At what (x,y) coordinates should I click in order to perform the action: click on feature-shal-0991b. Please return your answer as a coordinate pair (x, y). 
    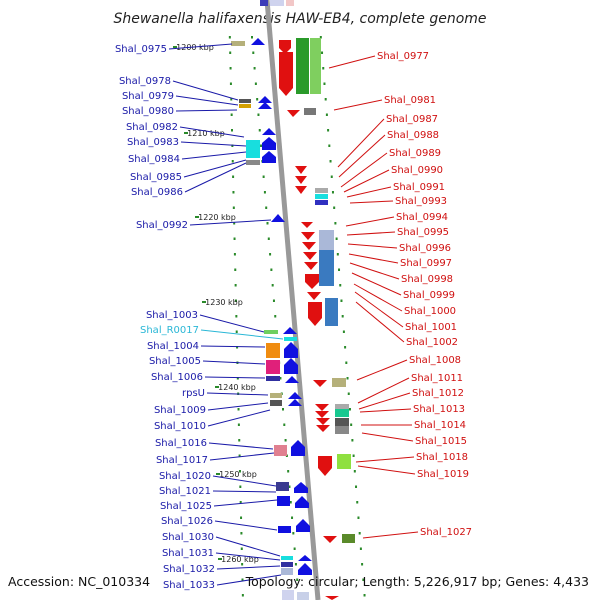
    Looking at the image, I should click on (321, 202).